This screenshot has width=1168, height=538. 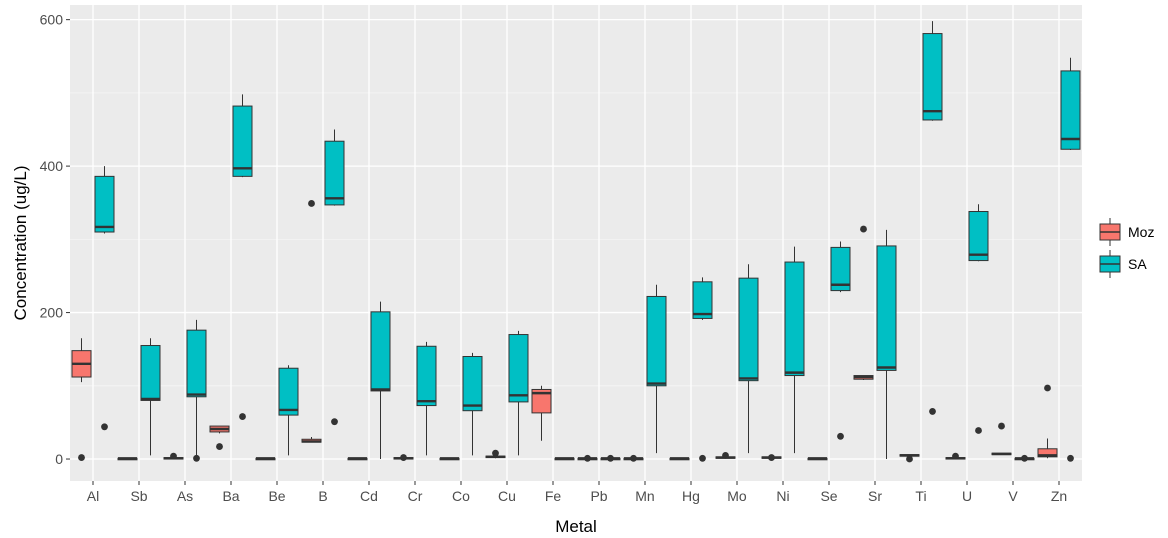 What do you see at coordinates (598, 496) in the screenshot?
I see `x-tick-label: Pb` at bounding box center [598, 496].